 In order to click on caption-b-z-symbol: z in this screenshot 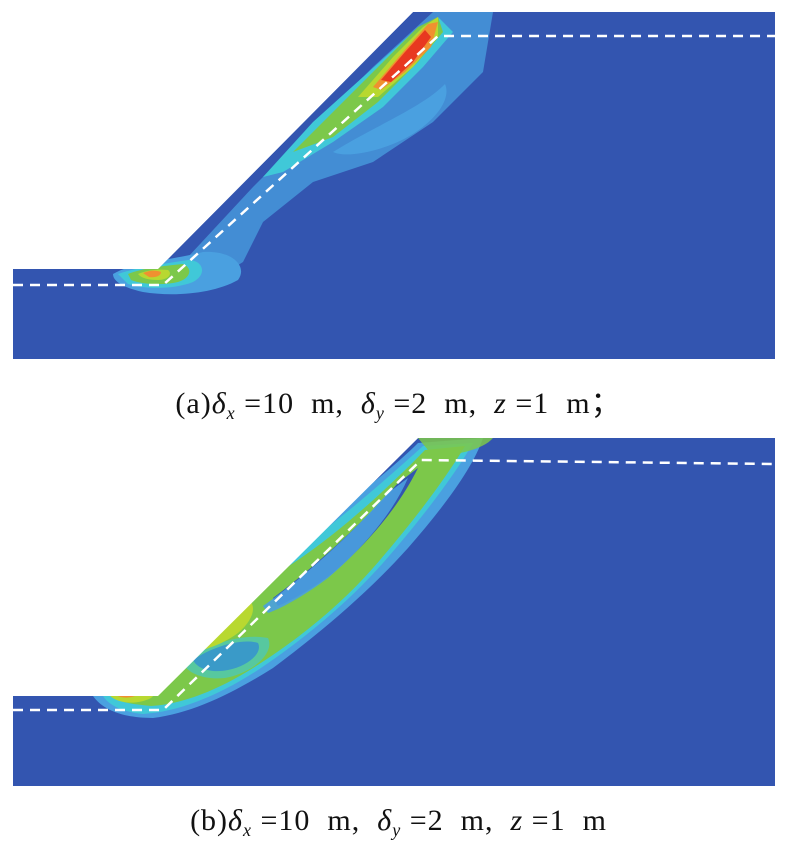, I will do `click(517, 820)`.